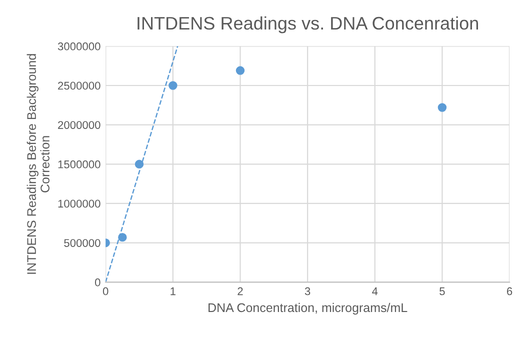  What do you see at coordinates (307, 291) in the screenshot?
I see `x-tick-label: 3` at bounding box center [307, 291].